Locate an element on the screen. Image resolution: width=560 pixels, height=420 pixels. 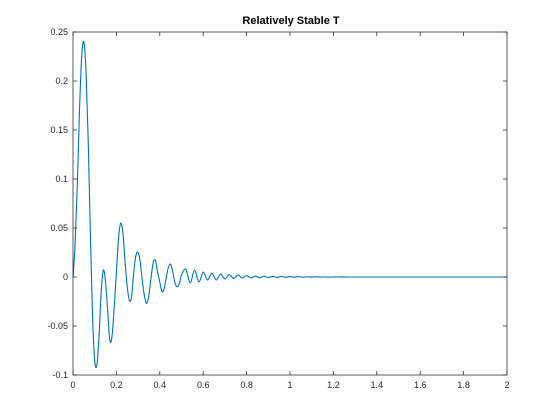
x-tick-label: 0.4 is located at coordinates (160, 385).